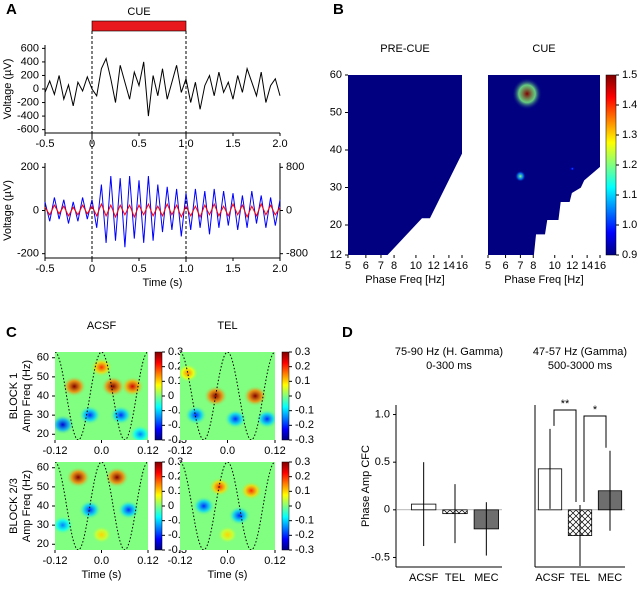  I want to click on y-tick-label: -0.1, so click(304, 411).